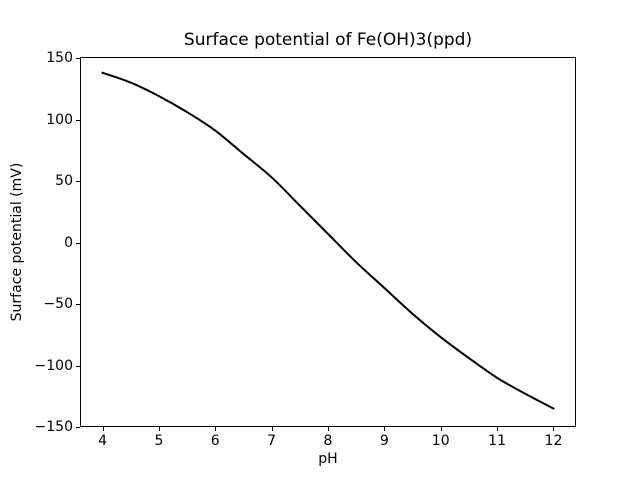 The image size is (640, 480). What do you see at coordinates (328, 441) in the screenshot?
I see `x-tick-label: 8` at bounding box center [328, 441].